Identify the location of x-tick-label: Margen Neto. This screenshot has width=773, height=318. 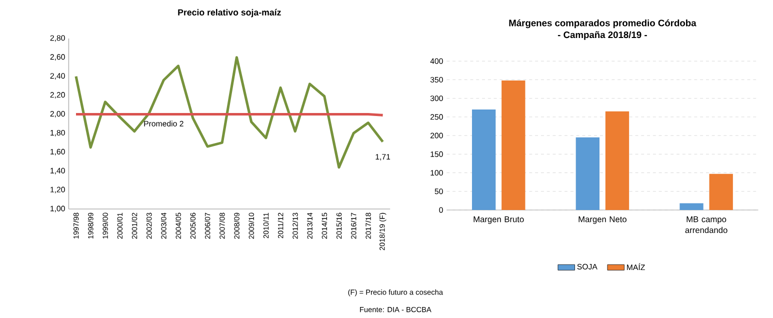
(602, 220).